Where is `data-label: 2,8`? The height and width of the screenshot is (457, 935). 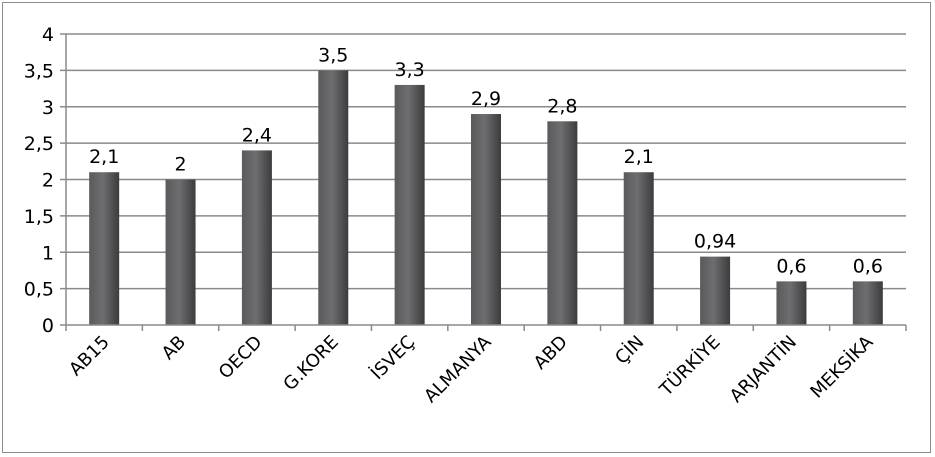
data-label: 2,8 is located at coordinates (562, 106).